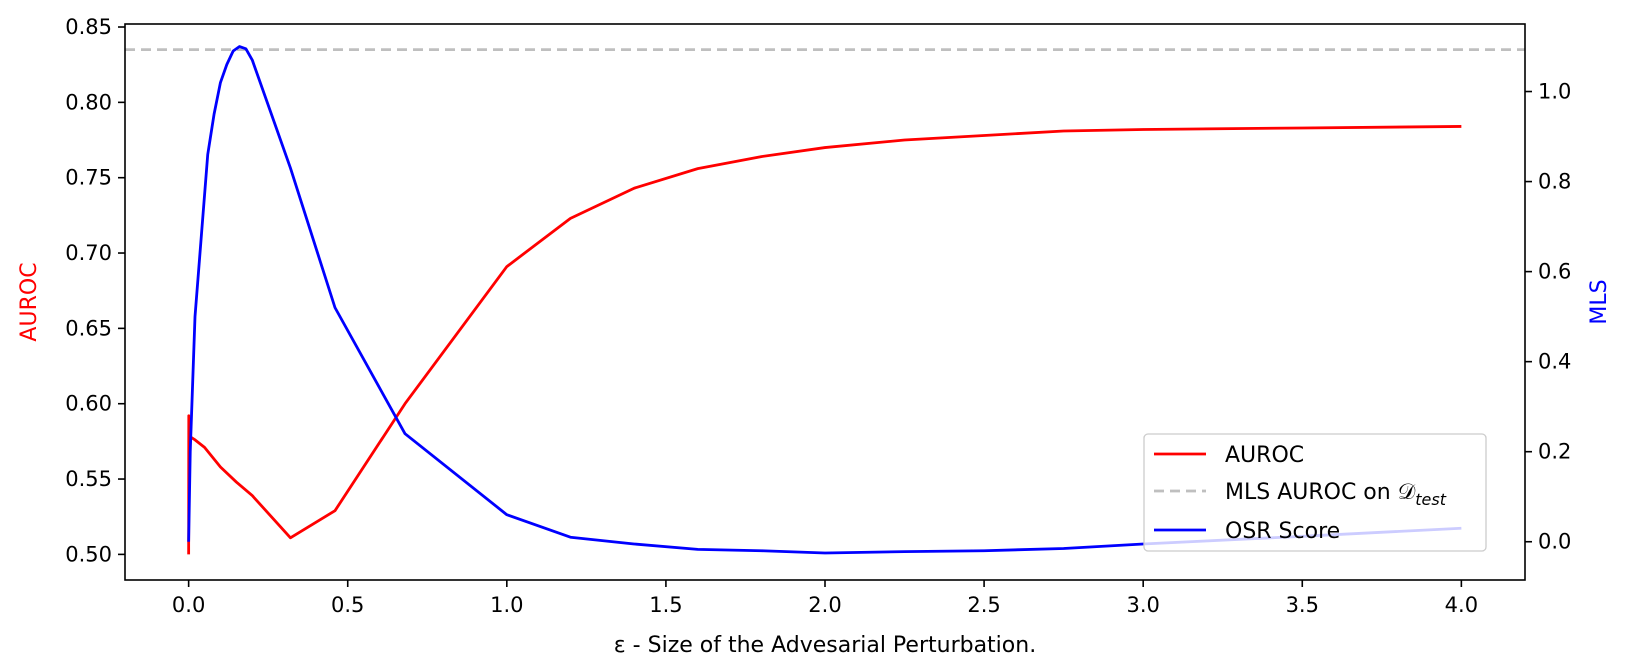  Describe the element at coordinates (29, 301) in the screenshot. I see `y-axis-left-label: AUROC` at that location.